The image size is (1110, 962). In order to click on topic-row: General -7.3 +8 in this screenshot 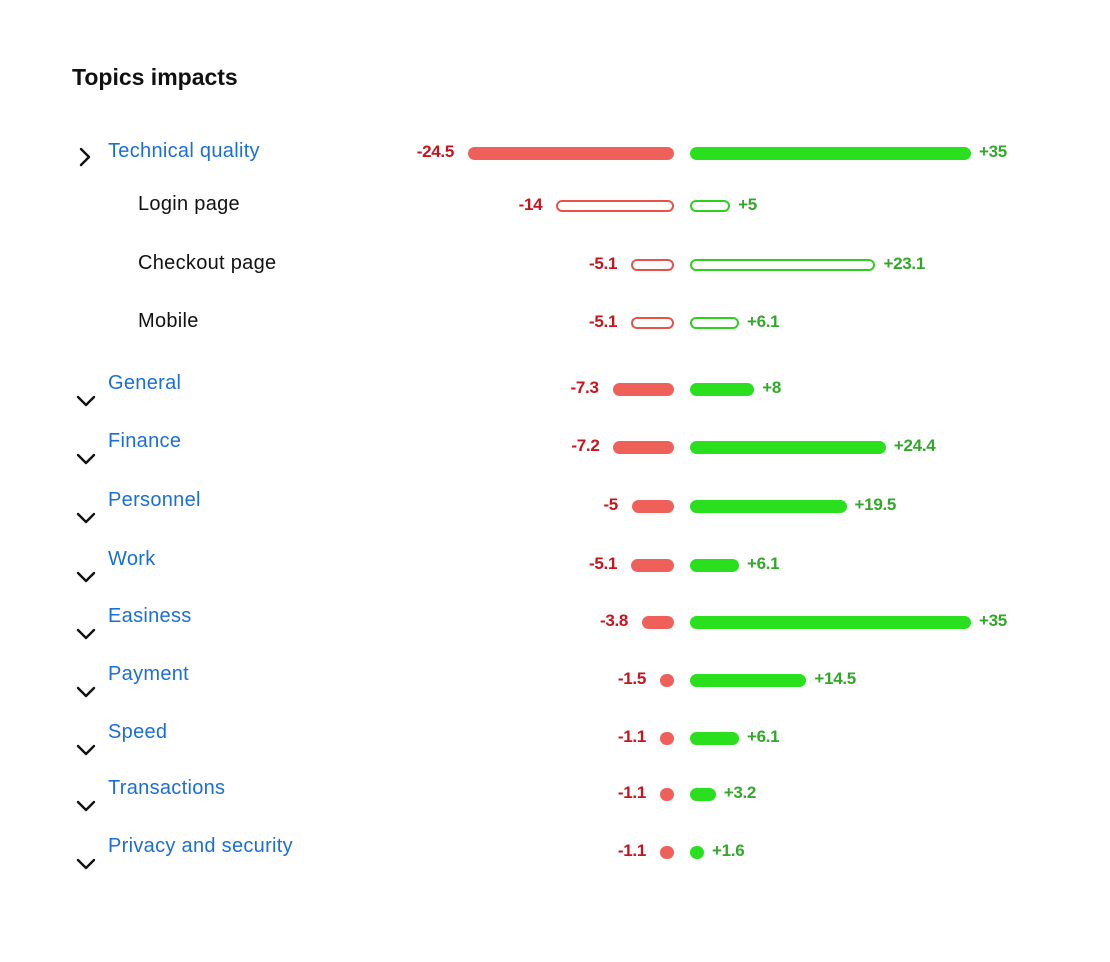, I will do `click(555, 388)`.